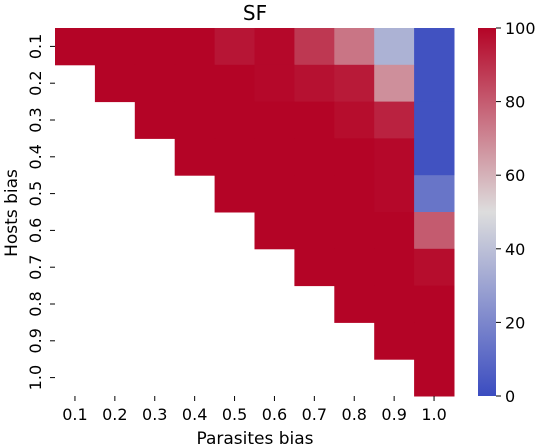 The height and width of the screenshot is (447, 542). I want to click on colorbar-tick-label: 20, so click(515, 322).